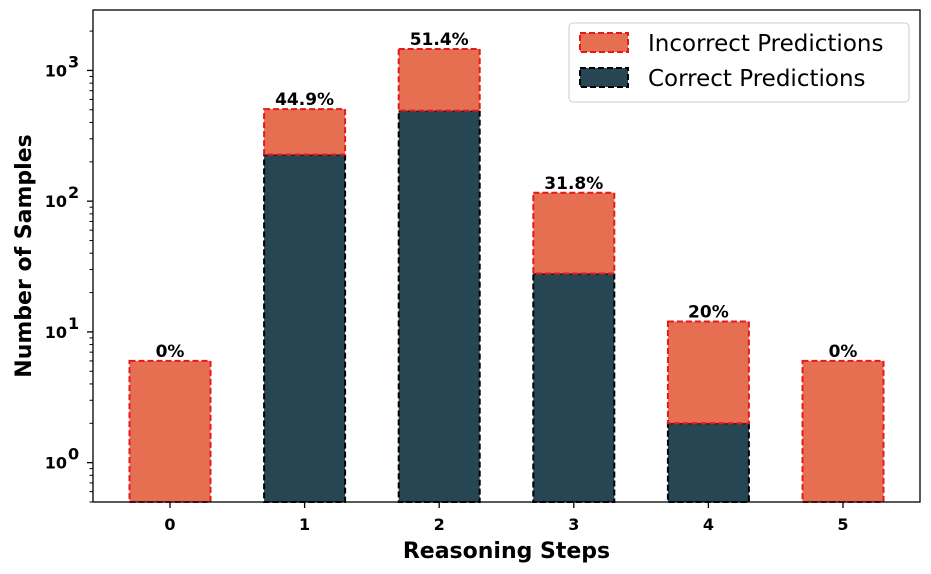 The width and height of the screenshot is (931, 574). Describe the element at coordinates (843, 352) in the screenshot. I see `bar-label-5: 0%` at that location.